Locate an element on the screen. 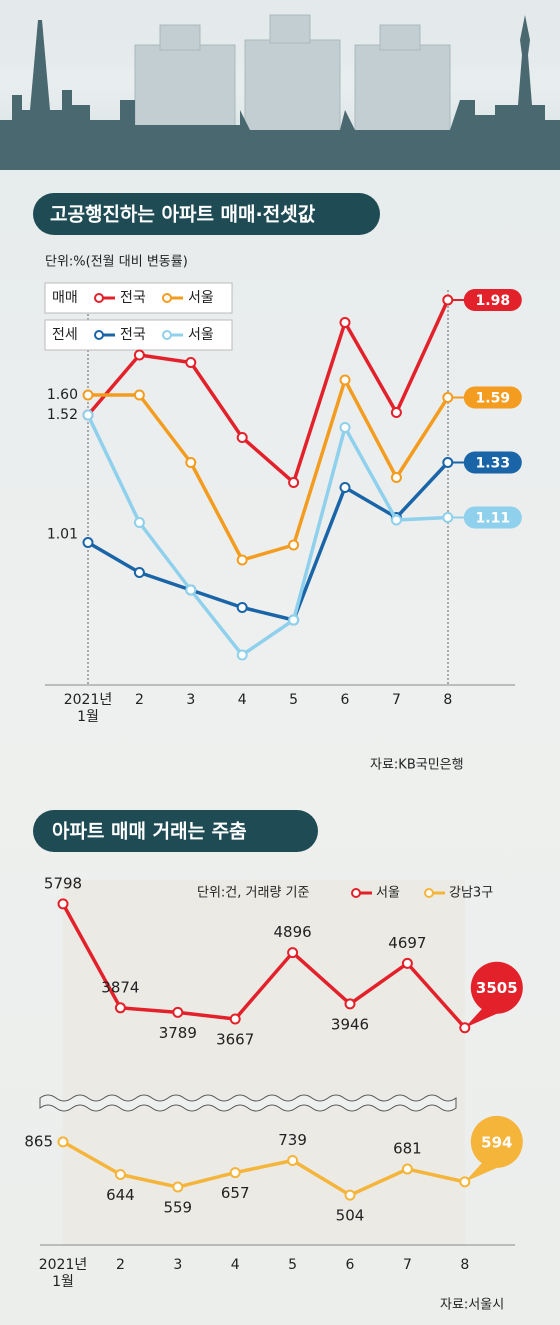 The image size is (560, 1325). x-tick-label: 3 is located at coordinates (177, 1265).